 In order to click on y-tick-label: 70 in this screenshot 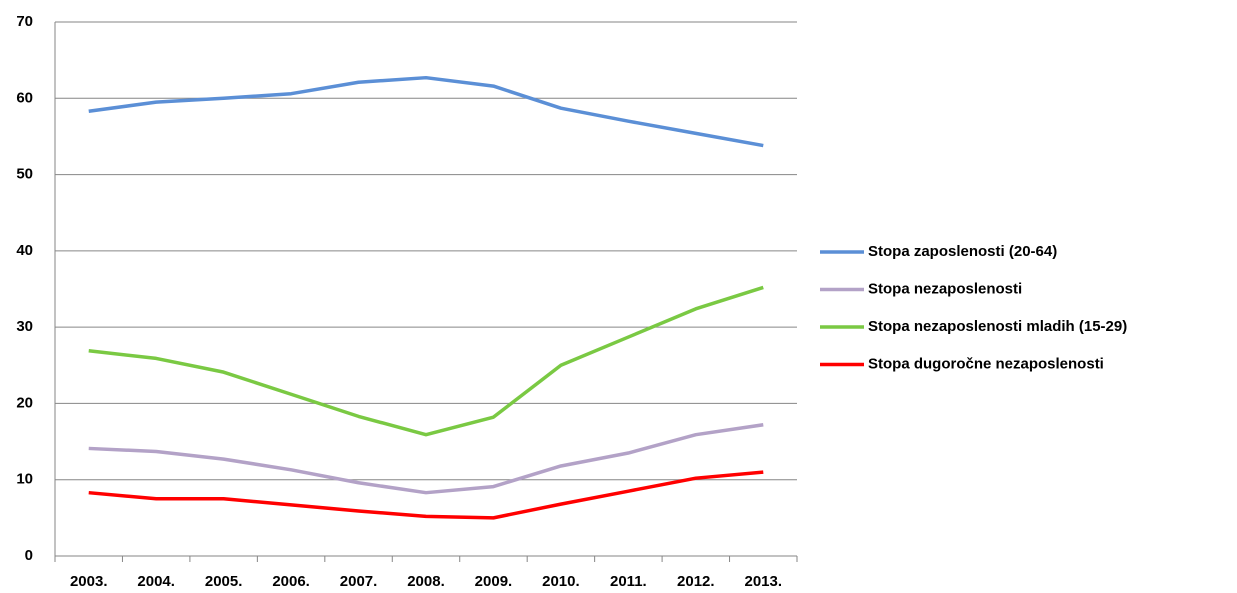, I will do `click(24, 21)`.